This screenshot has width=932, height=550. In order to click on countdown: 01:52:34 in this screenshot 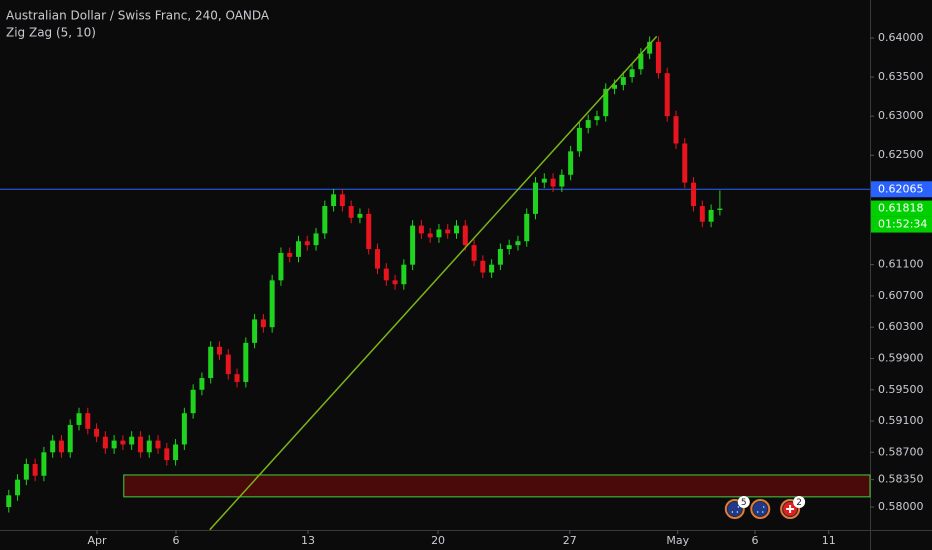, I will do `click(902, 224)`.